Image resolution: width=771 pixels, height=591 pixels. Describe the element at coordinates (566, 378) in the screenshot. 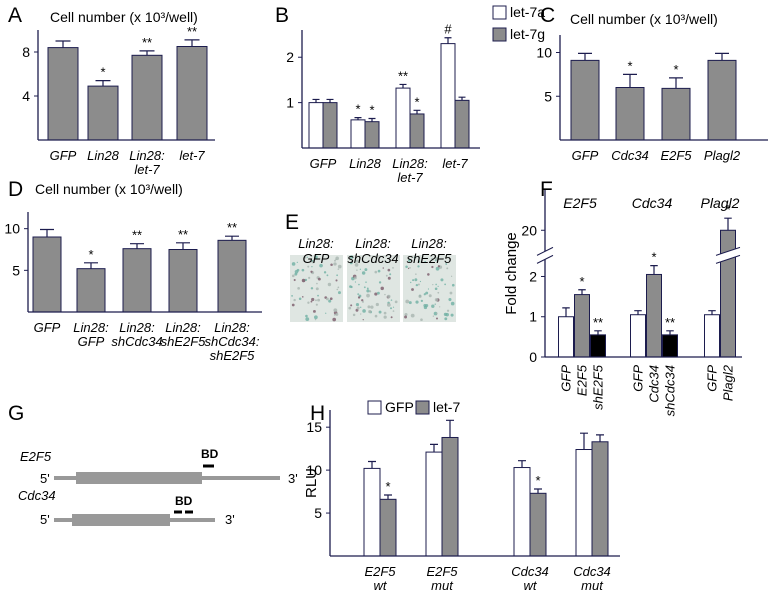

I see `x-tick-label: GFP` at that location.